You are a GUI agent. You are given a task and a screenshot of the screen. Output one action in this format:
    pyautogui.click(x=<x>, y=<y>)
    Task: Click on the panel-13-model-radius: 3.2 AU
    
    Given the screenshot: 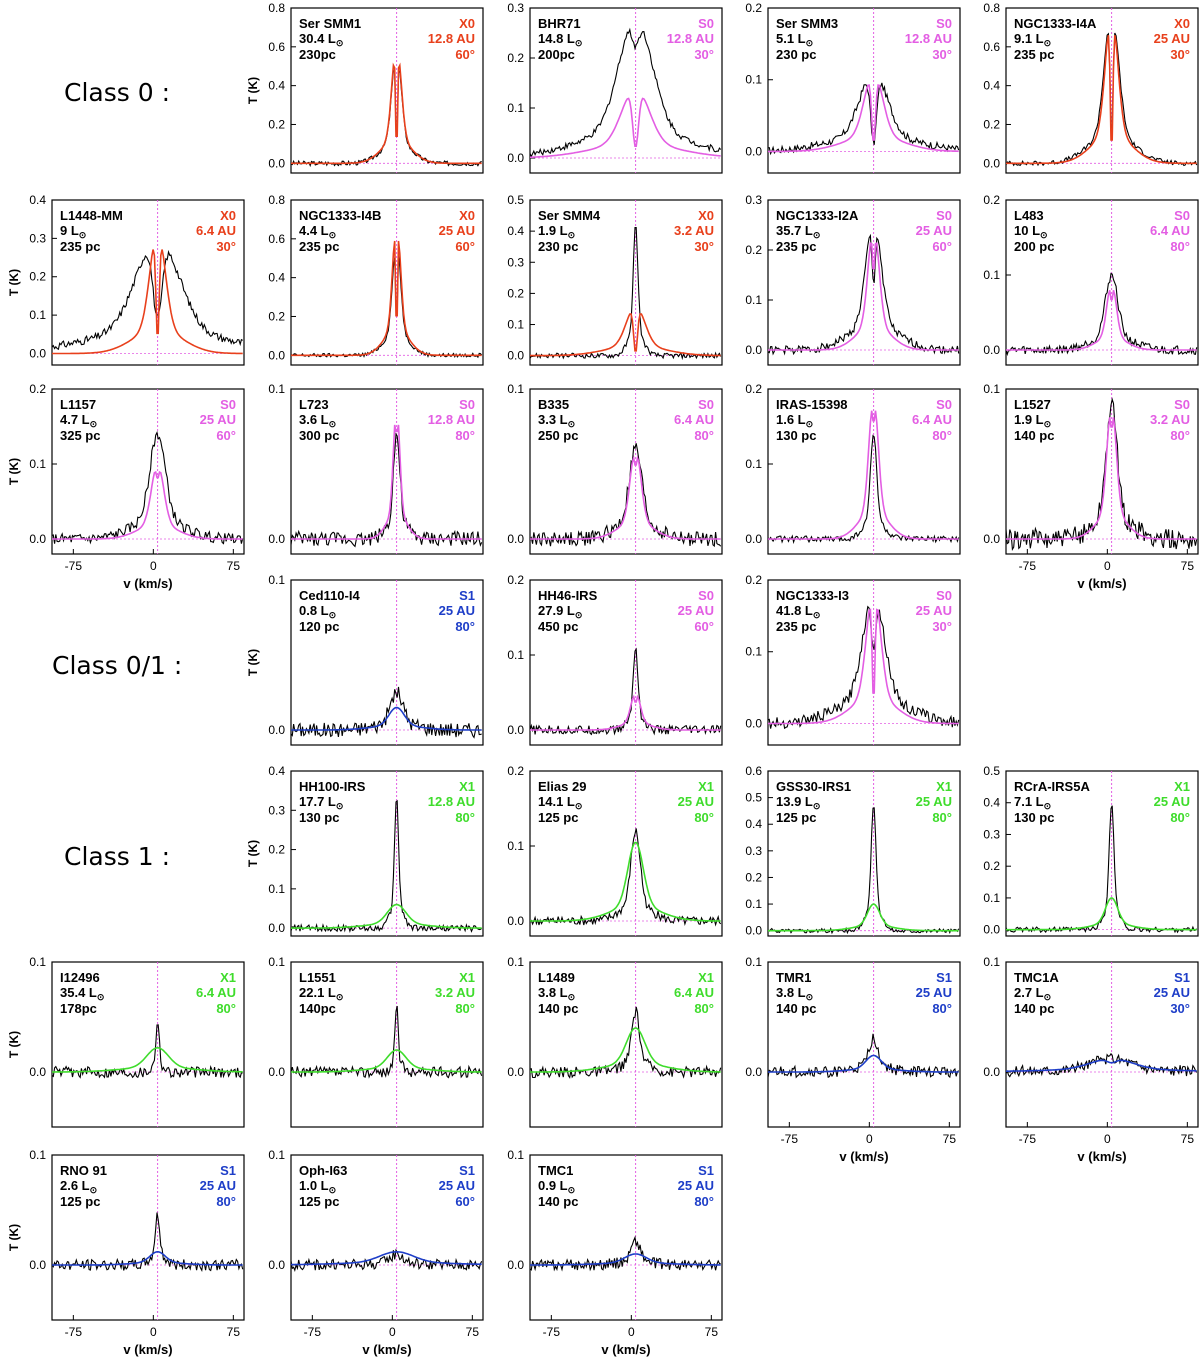 What is the action you would take?
    pyautogui.click(x=1170, y=419)
    